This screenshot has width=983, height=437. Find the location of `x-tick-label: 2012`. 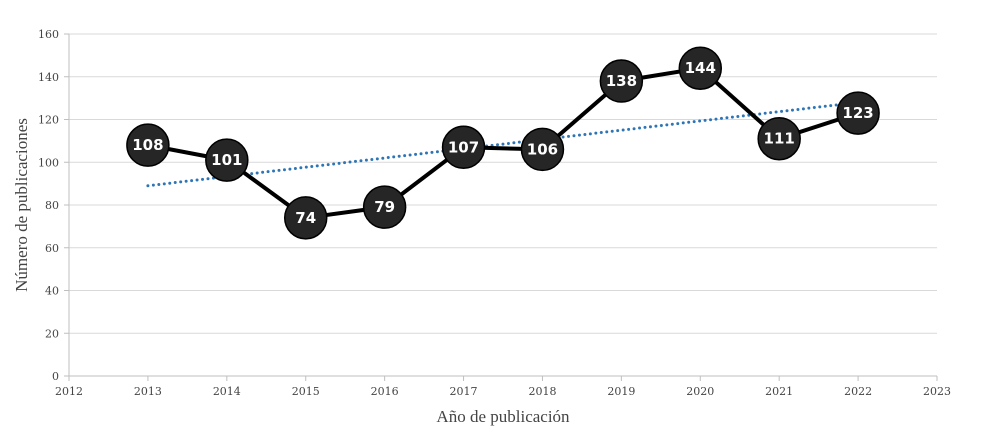

x-tick-label: 2012 is located at coordinates (69, 391).